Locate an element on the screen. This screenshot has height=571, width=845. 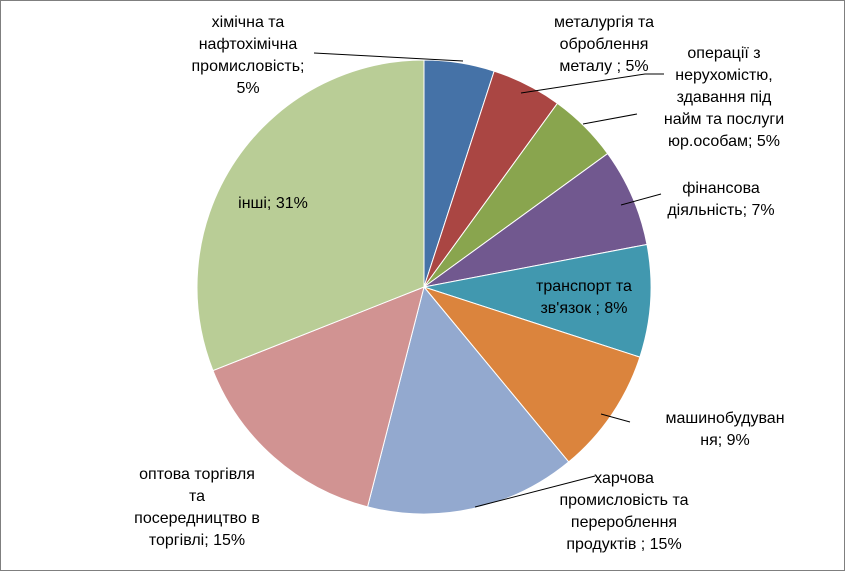
slice-label-line: посередництво в is located at coordinates (197, 518).